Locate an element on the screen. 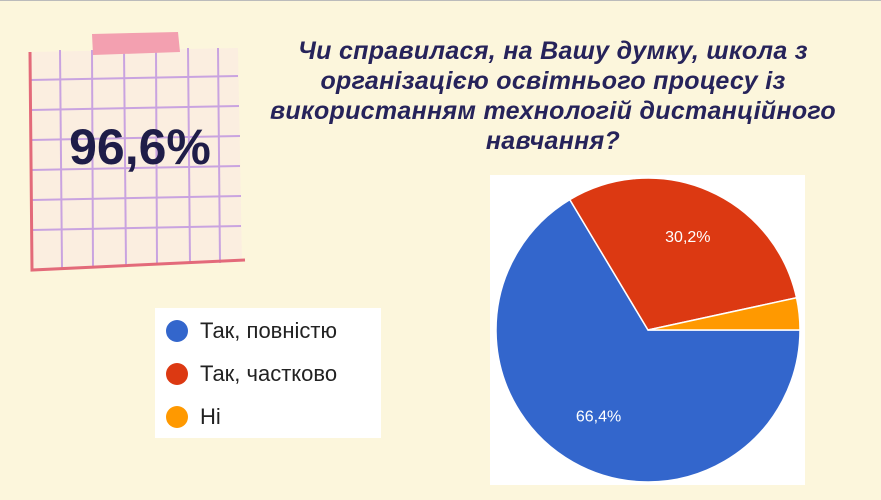 Image resolution: width=881 pixels, height=500 pixels. slice-label: 30,2% is located at coordinates (687, 237).